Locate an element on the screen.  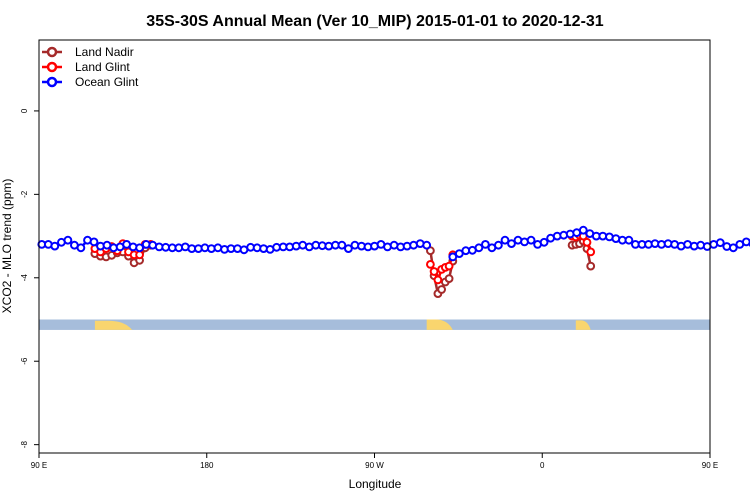
legend-label: Land Glint is located at coordinates (102, 67).